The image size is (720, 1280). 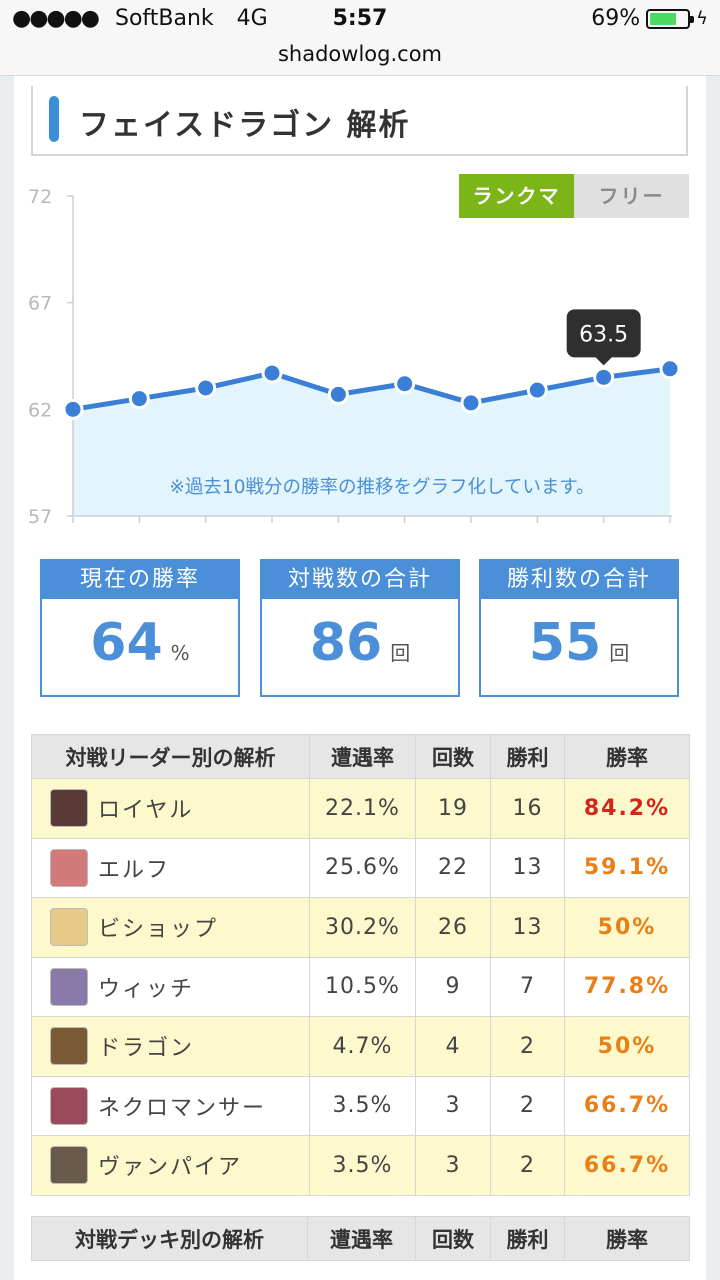 What do you see at coordinates (360, 1165) in the screenshot?
I see `table-row: ヴァンパイア 3.5% 3 2 66.7%` at bounding box center [360, 1165].